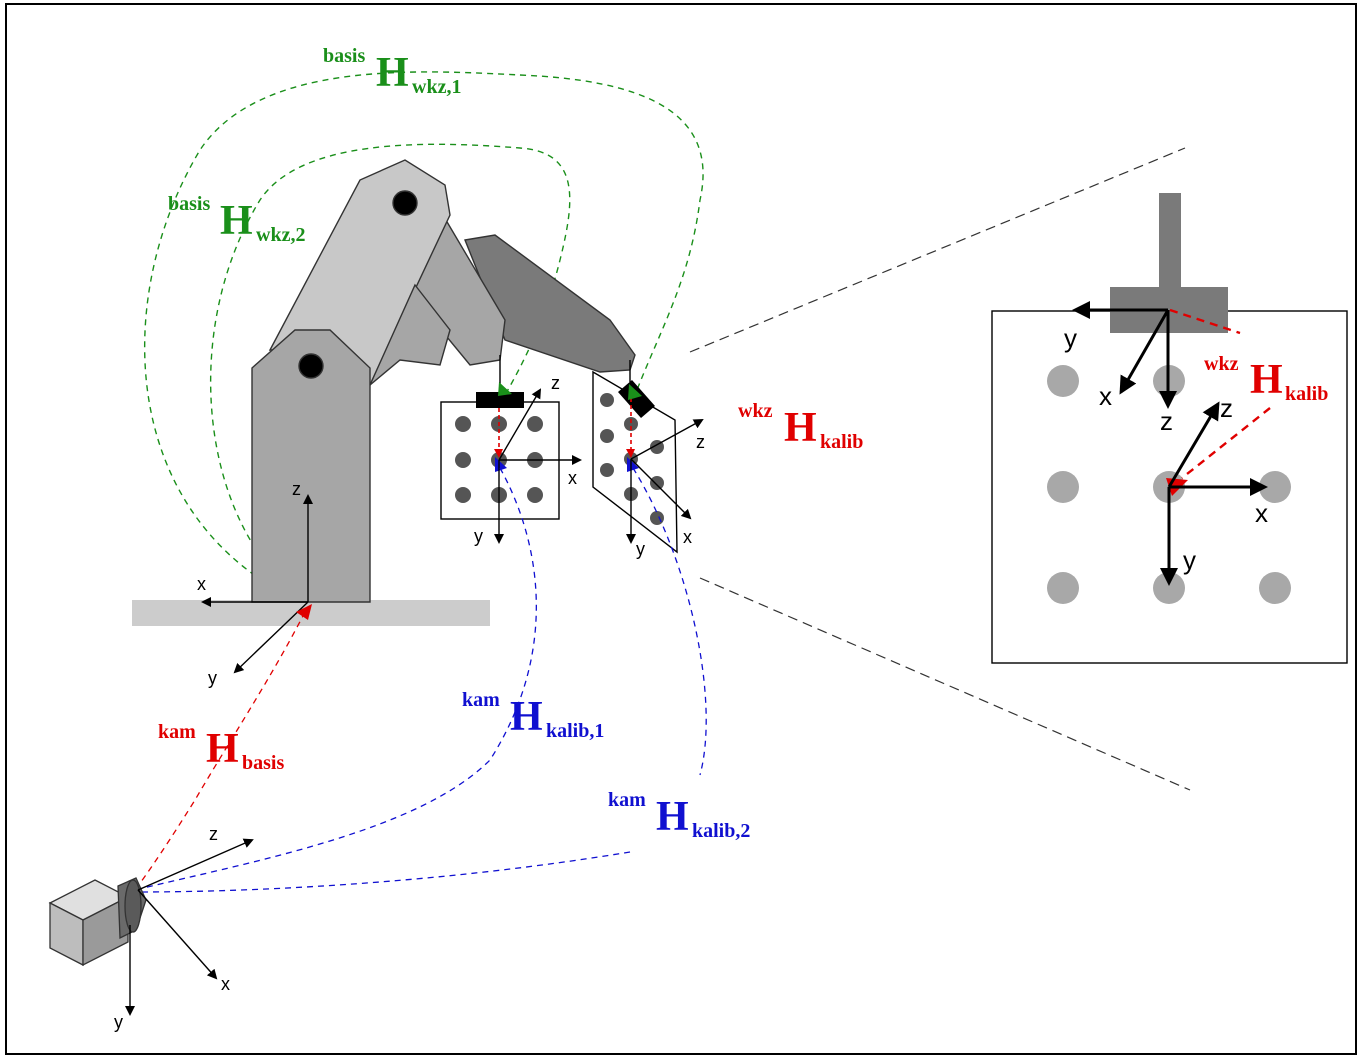 The width and height of the screenshot is (1362, 1059). I want to click on base-origin-marker, so click(304, 612).